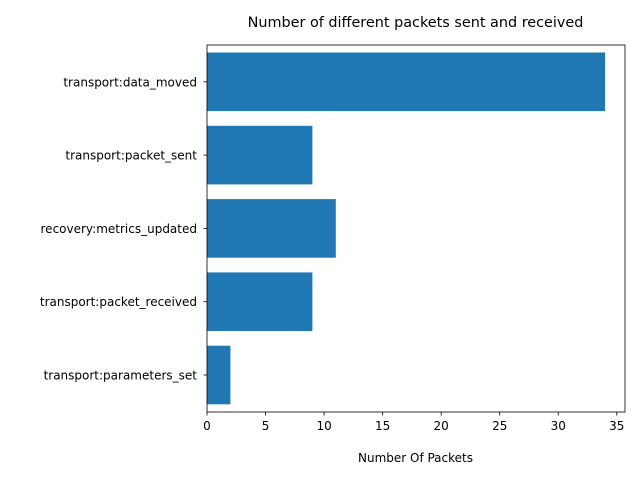 This screenshot has width=640, height=484. Describe the element at coordinates (271, 228) in the screenshot. I see `bar-recovery-metrics-updated` at that location.